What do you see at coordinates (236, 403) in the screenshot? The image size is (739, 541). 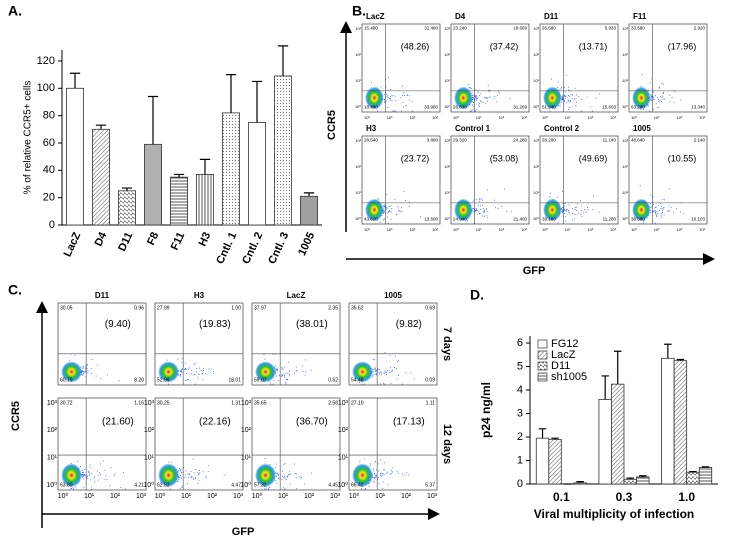 I see `quadrant-value: 1.31` at bounding box center [236, 403].